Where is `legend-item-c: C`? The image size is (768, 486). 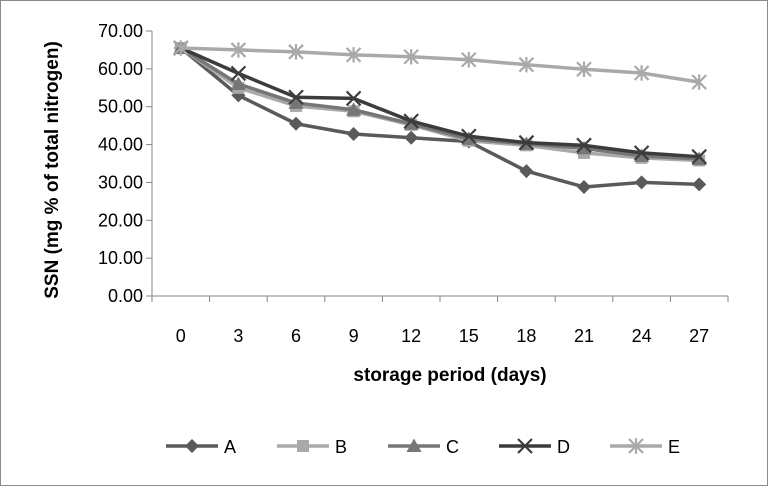
legend-item-c: C is located at coordinates (423, 447).